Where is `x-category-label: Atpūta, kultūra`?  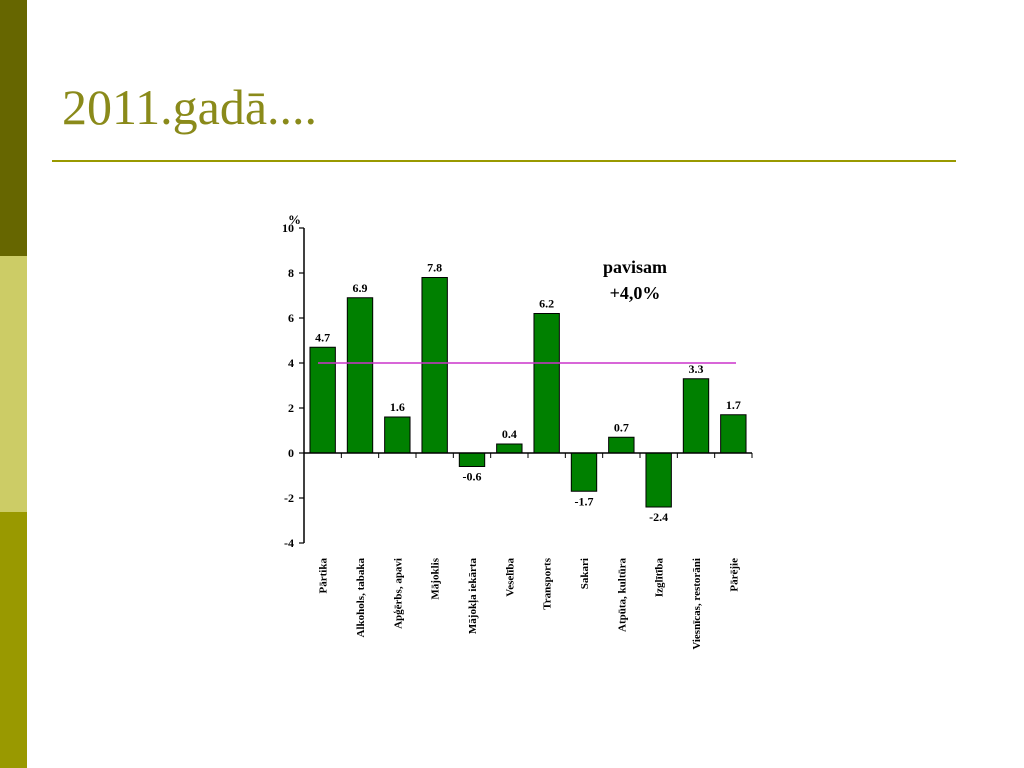 x-category-label: Atpūta, kultūra is located at coordinates (622, 595).